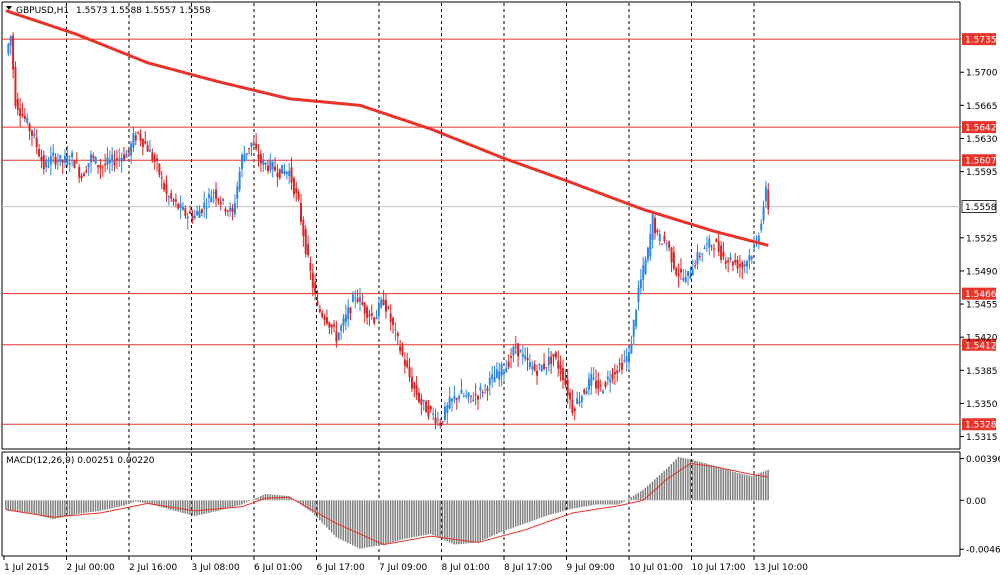 This screenshot has height=575, width=1000. I want to click on level-price-badge, so click(979, 127).